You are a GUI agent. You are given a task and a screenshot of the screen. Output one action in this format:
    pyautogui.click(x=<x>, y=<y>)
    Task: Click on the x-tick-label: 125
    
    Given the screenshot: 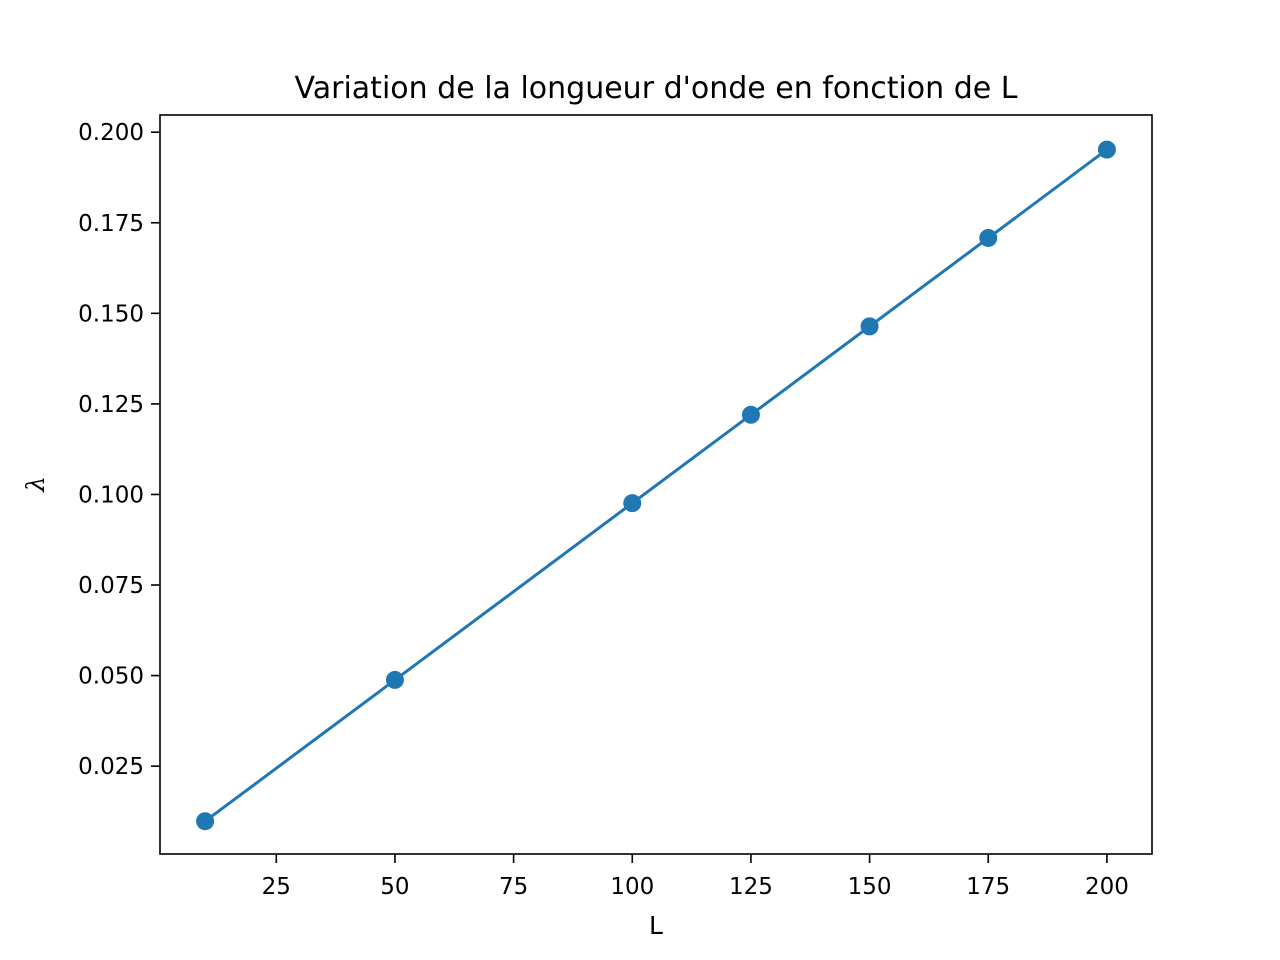 What is the action you would take?
    pyautogui.click(x=751, y=887)
    